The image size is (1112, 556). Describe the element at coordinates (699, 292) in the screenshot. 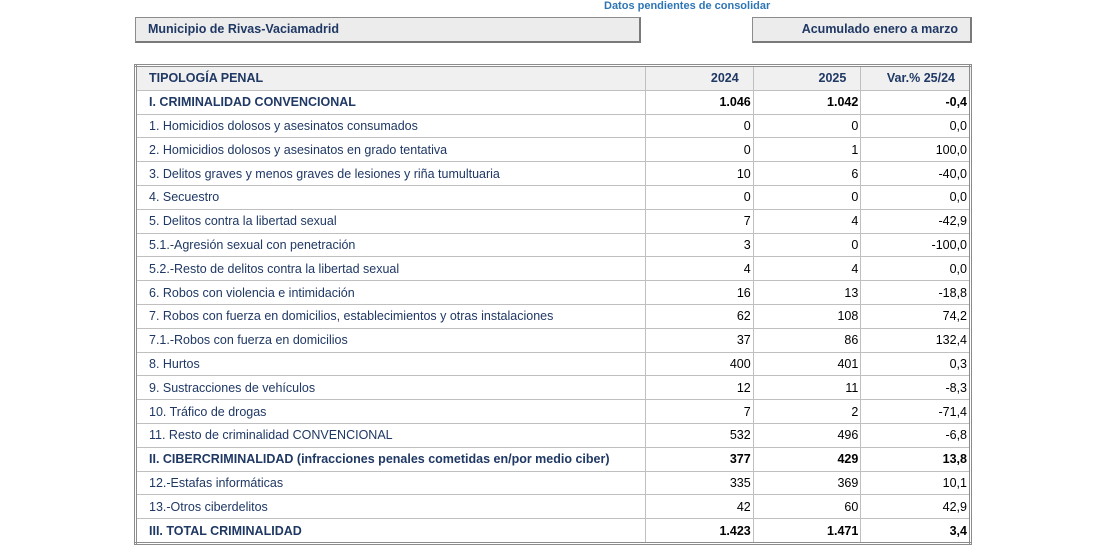

I see `value-2024: 16` at that location.